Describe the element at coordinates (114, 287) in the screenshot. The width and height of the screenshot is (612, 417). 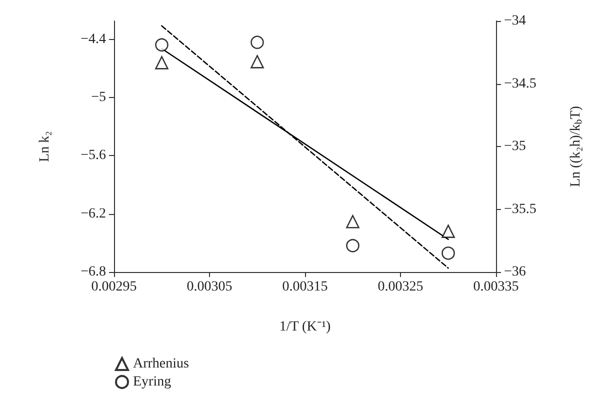
I see `x-tick-label: 0.00295` at that location.